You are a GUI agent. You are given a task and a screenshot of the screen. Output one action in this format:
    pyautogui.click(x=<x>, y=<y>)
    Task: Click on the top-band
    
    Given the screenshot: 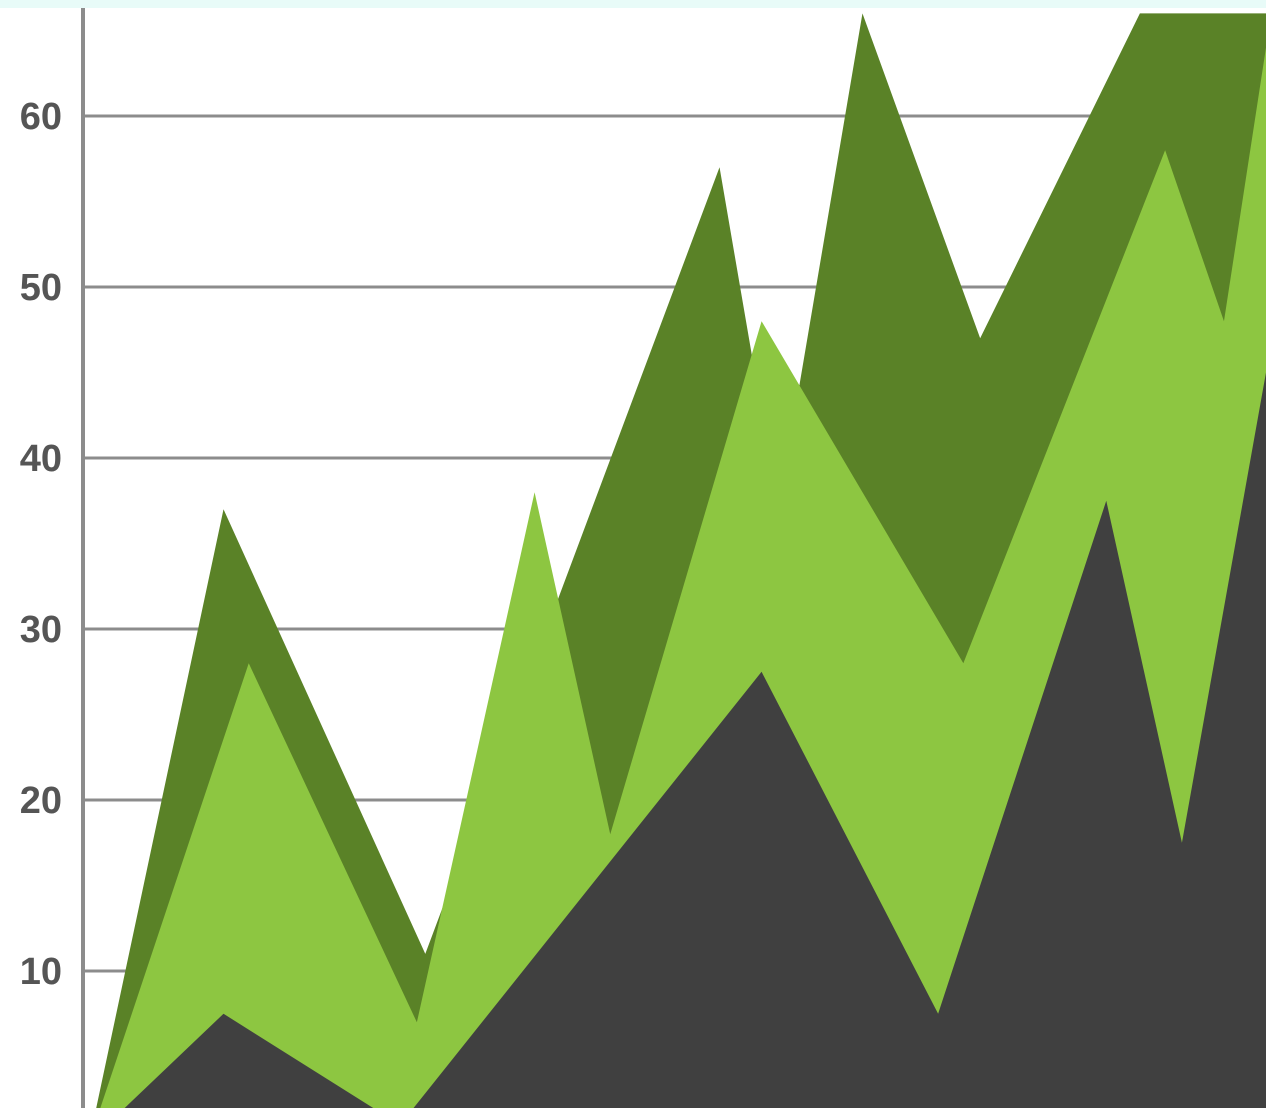 What is the action you would take?
    pyautogui.click(x=633, y=4)
    